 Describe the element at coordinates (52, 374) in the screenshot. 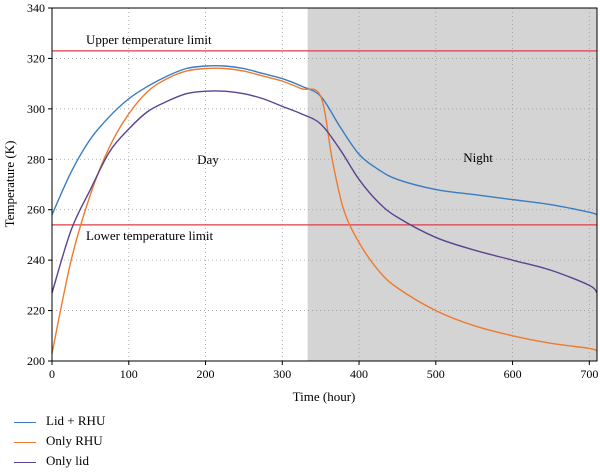

I see `x-tick-label: 0` at that location.